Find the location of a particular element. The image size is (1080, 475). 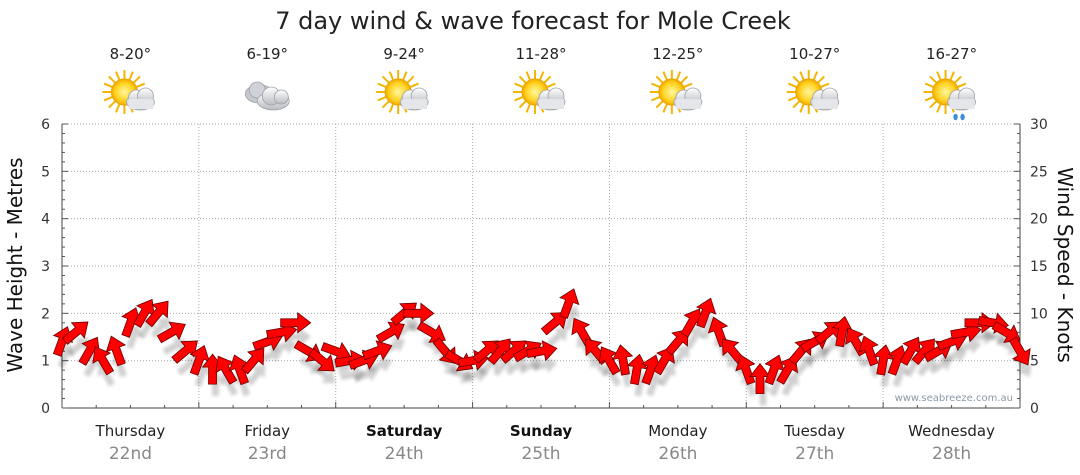

date-label: 25th is located at coordinates (540, 454).